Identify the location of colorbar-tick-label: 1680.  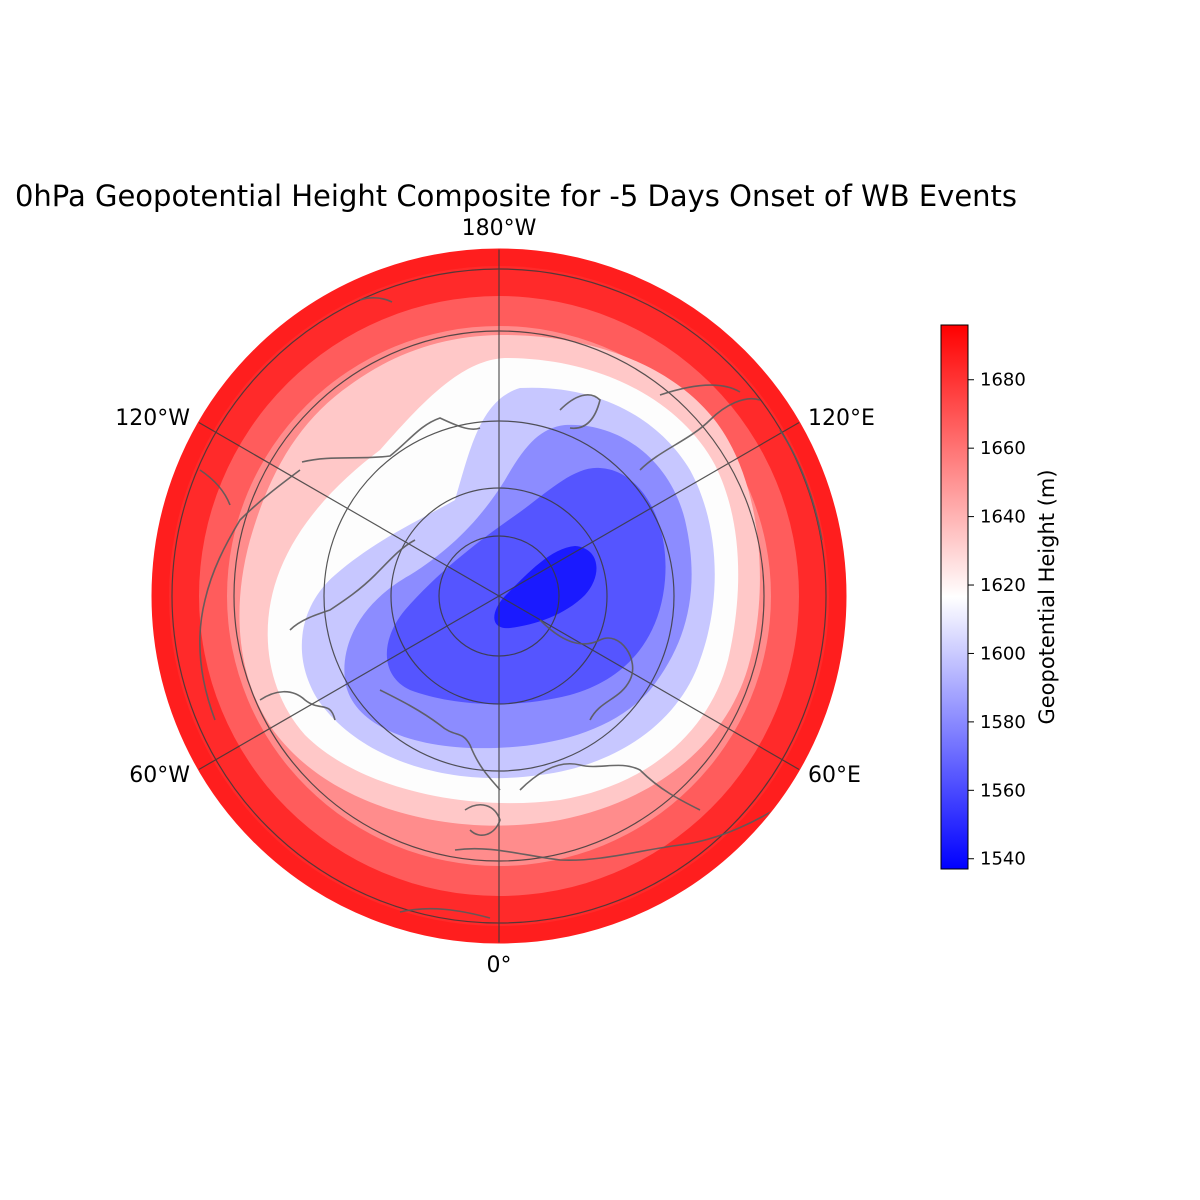
(1003, 380).